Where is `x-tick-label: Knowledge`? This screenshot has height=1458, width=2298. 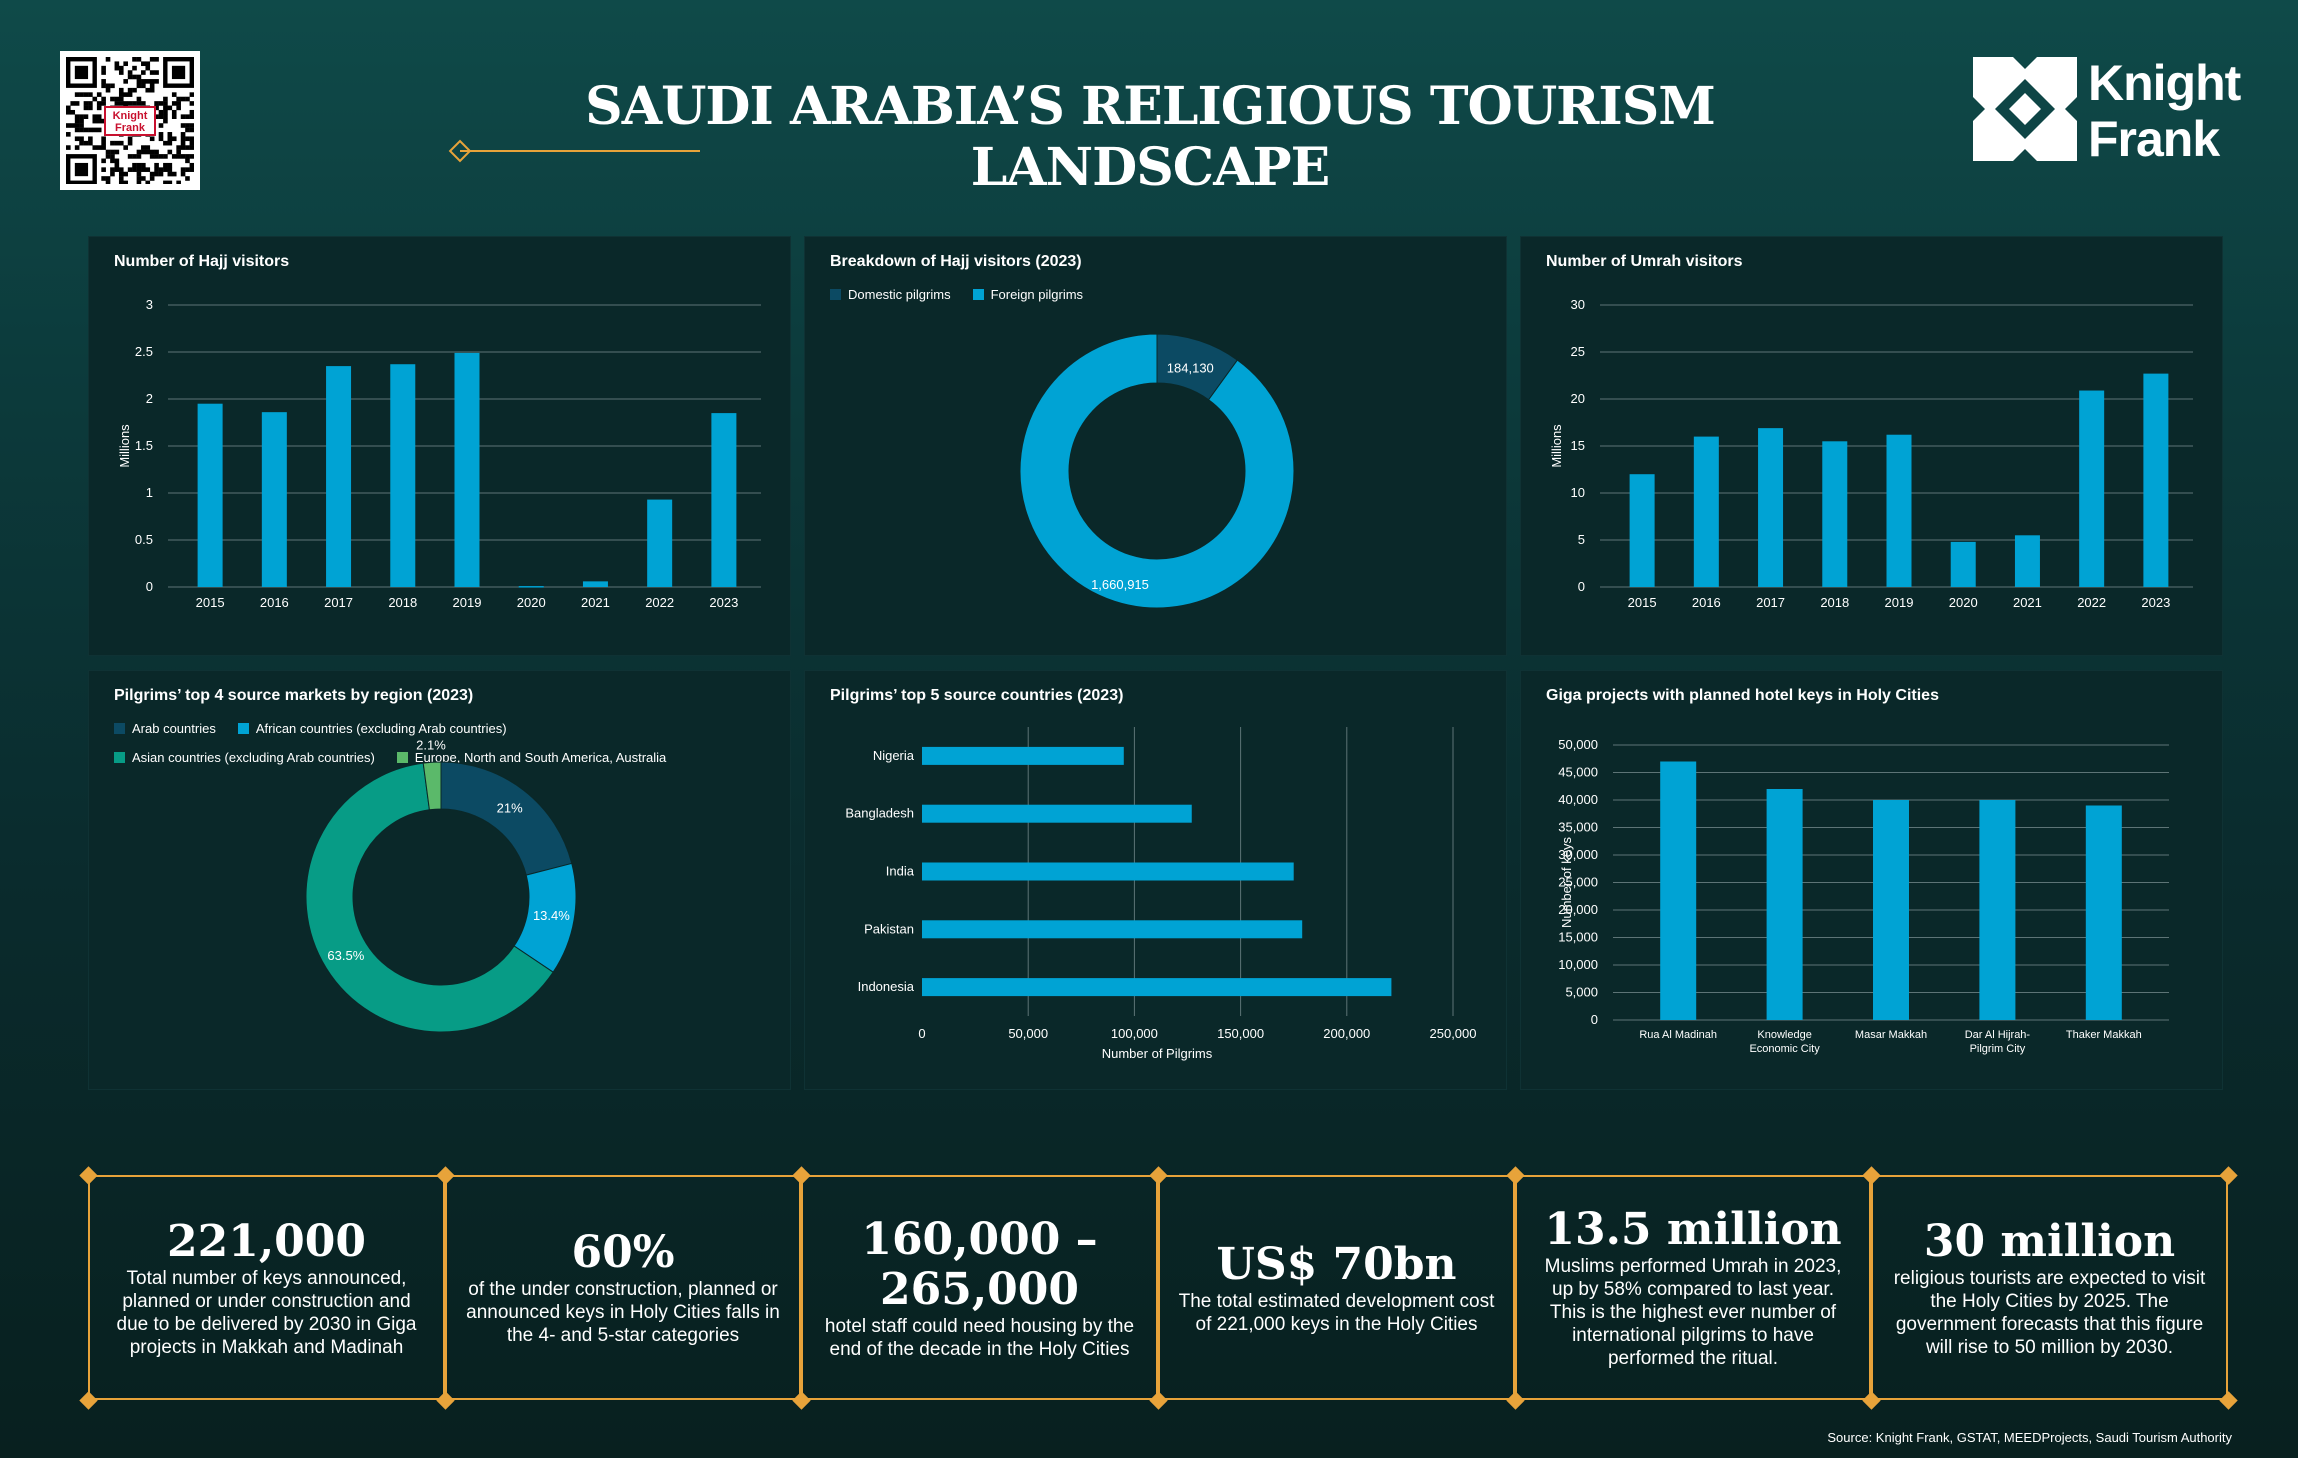 x-tick-label: Knowledge is located at coordinates (1784, 1035).